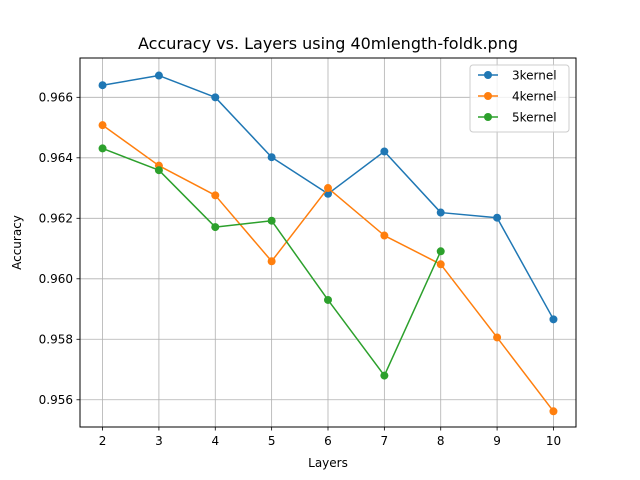 This screenshot has height=480, width=640. Describe the element at coordinates (272, 441) in the screenshot. I see `x-tick-label: 5` at that location.